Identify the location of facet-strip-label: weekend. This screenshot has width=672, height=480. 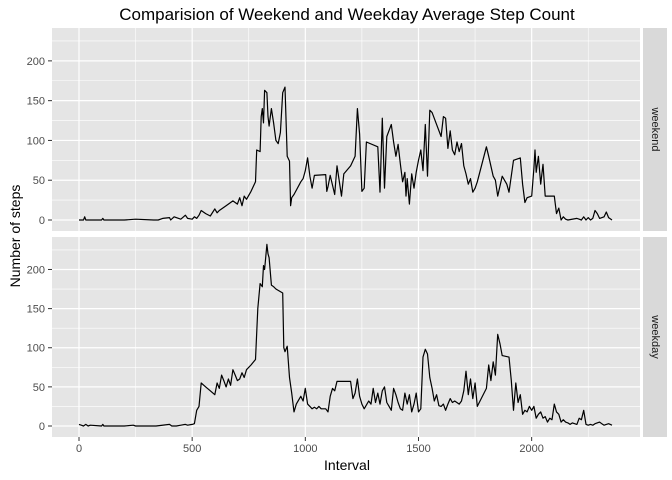
(655, 128).